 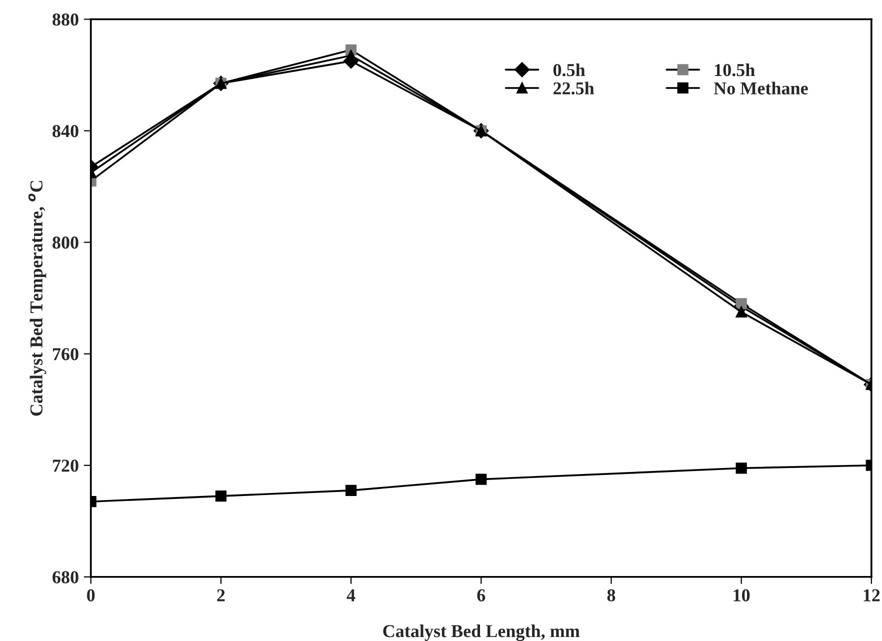 What do you see at coordinates (611, 595) in the screenshot?
I see `x-tick-label: 8` at bounding box center [611, 595].